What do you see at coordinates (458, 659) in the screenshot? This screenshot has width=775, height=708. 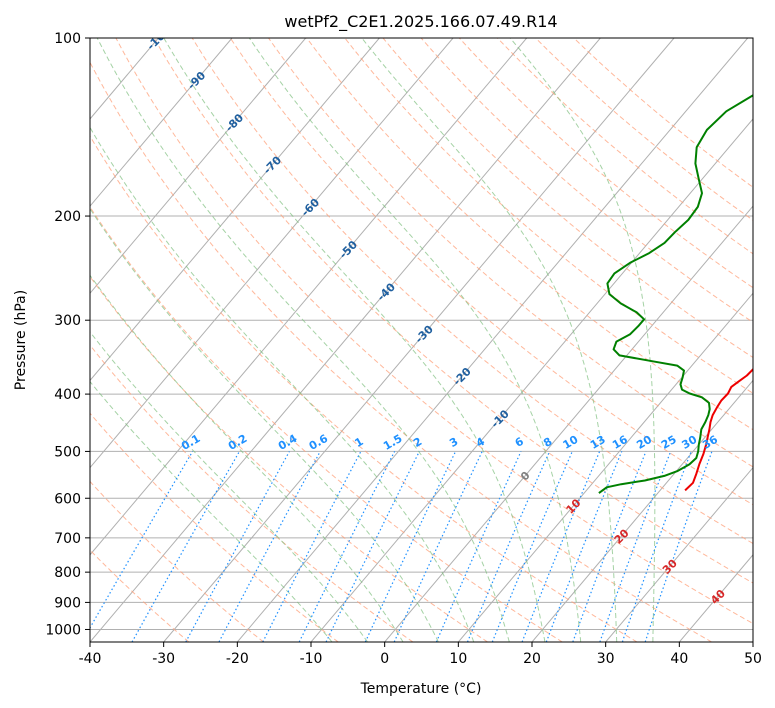 I see `x-tick-label: 10` at bounding box center [458, 659].